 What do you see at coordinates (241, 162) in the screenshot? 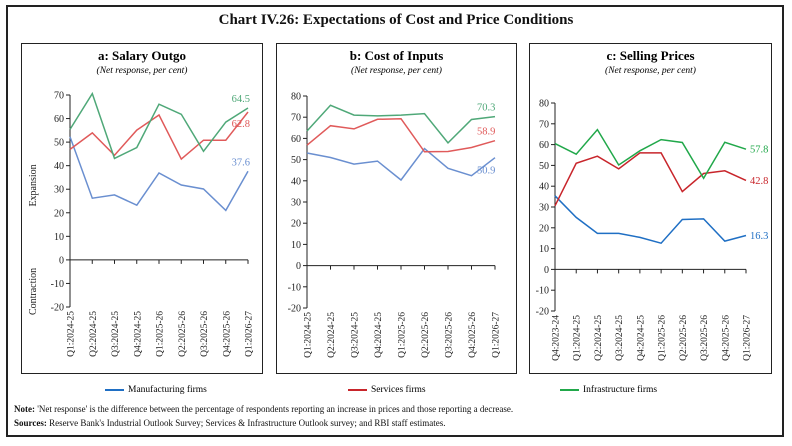
I see `end-value-label: 37.6` at bounding box center [241, 162].